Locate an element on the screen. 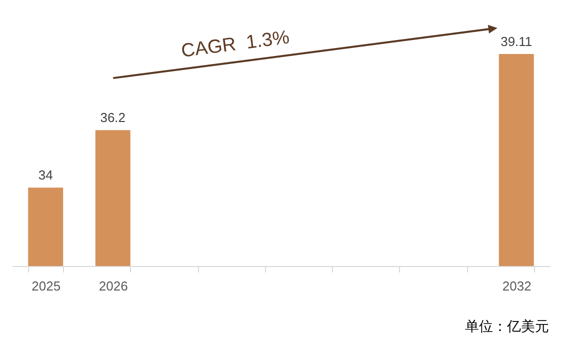  text: 单位：亿美元 is located at coordinates (507, 327).